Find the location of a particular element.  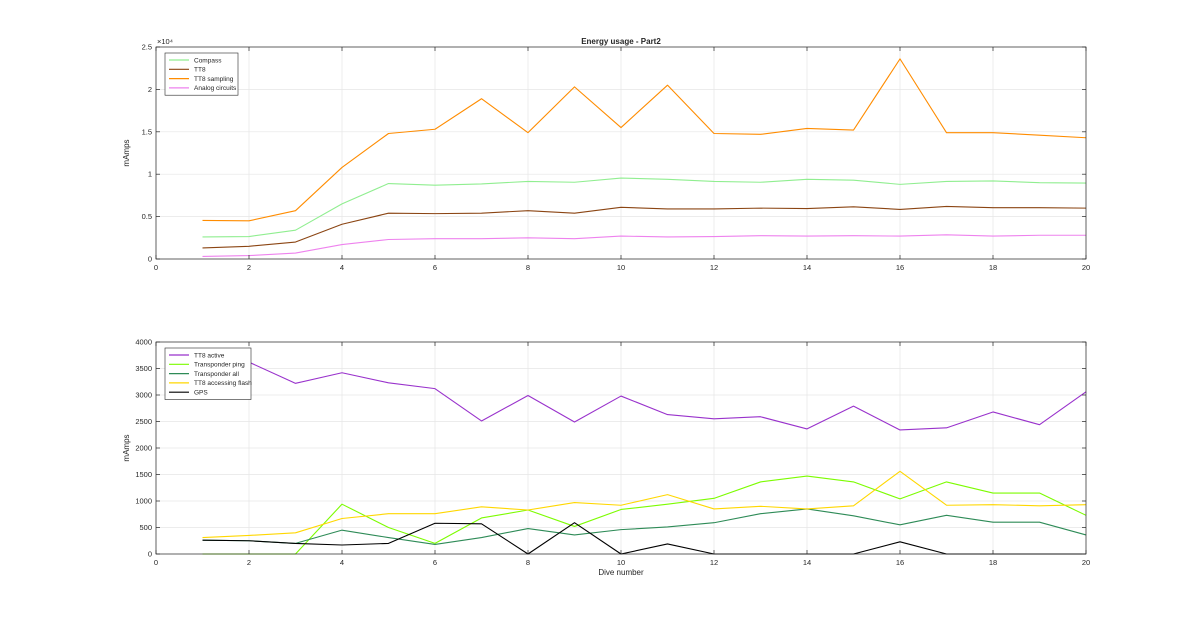

series-line-analog-circuits is located at coordinates (644, 246).